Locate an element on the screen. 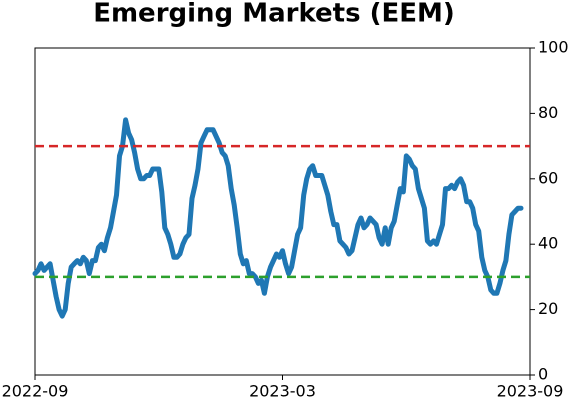 The height and width of the screenshot is (402, 571). y-tick-label: 60 is located at coordinates (548, 177).